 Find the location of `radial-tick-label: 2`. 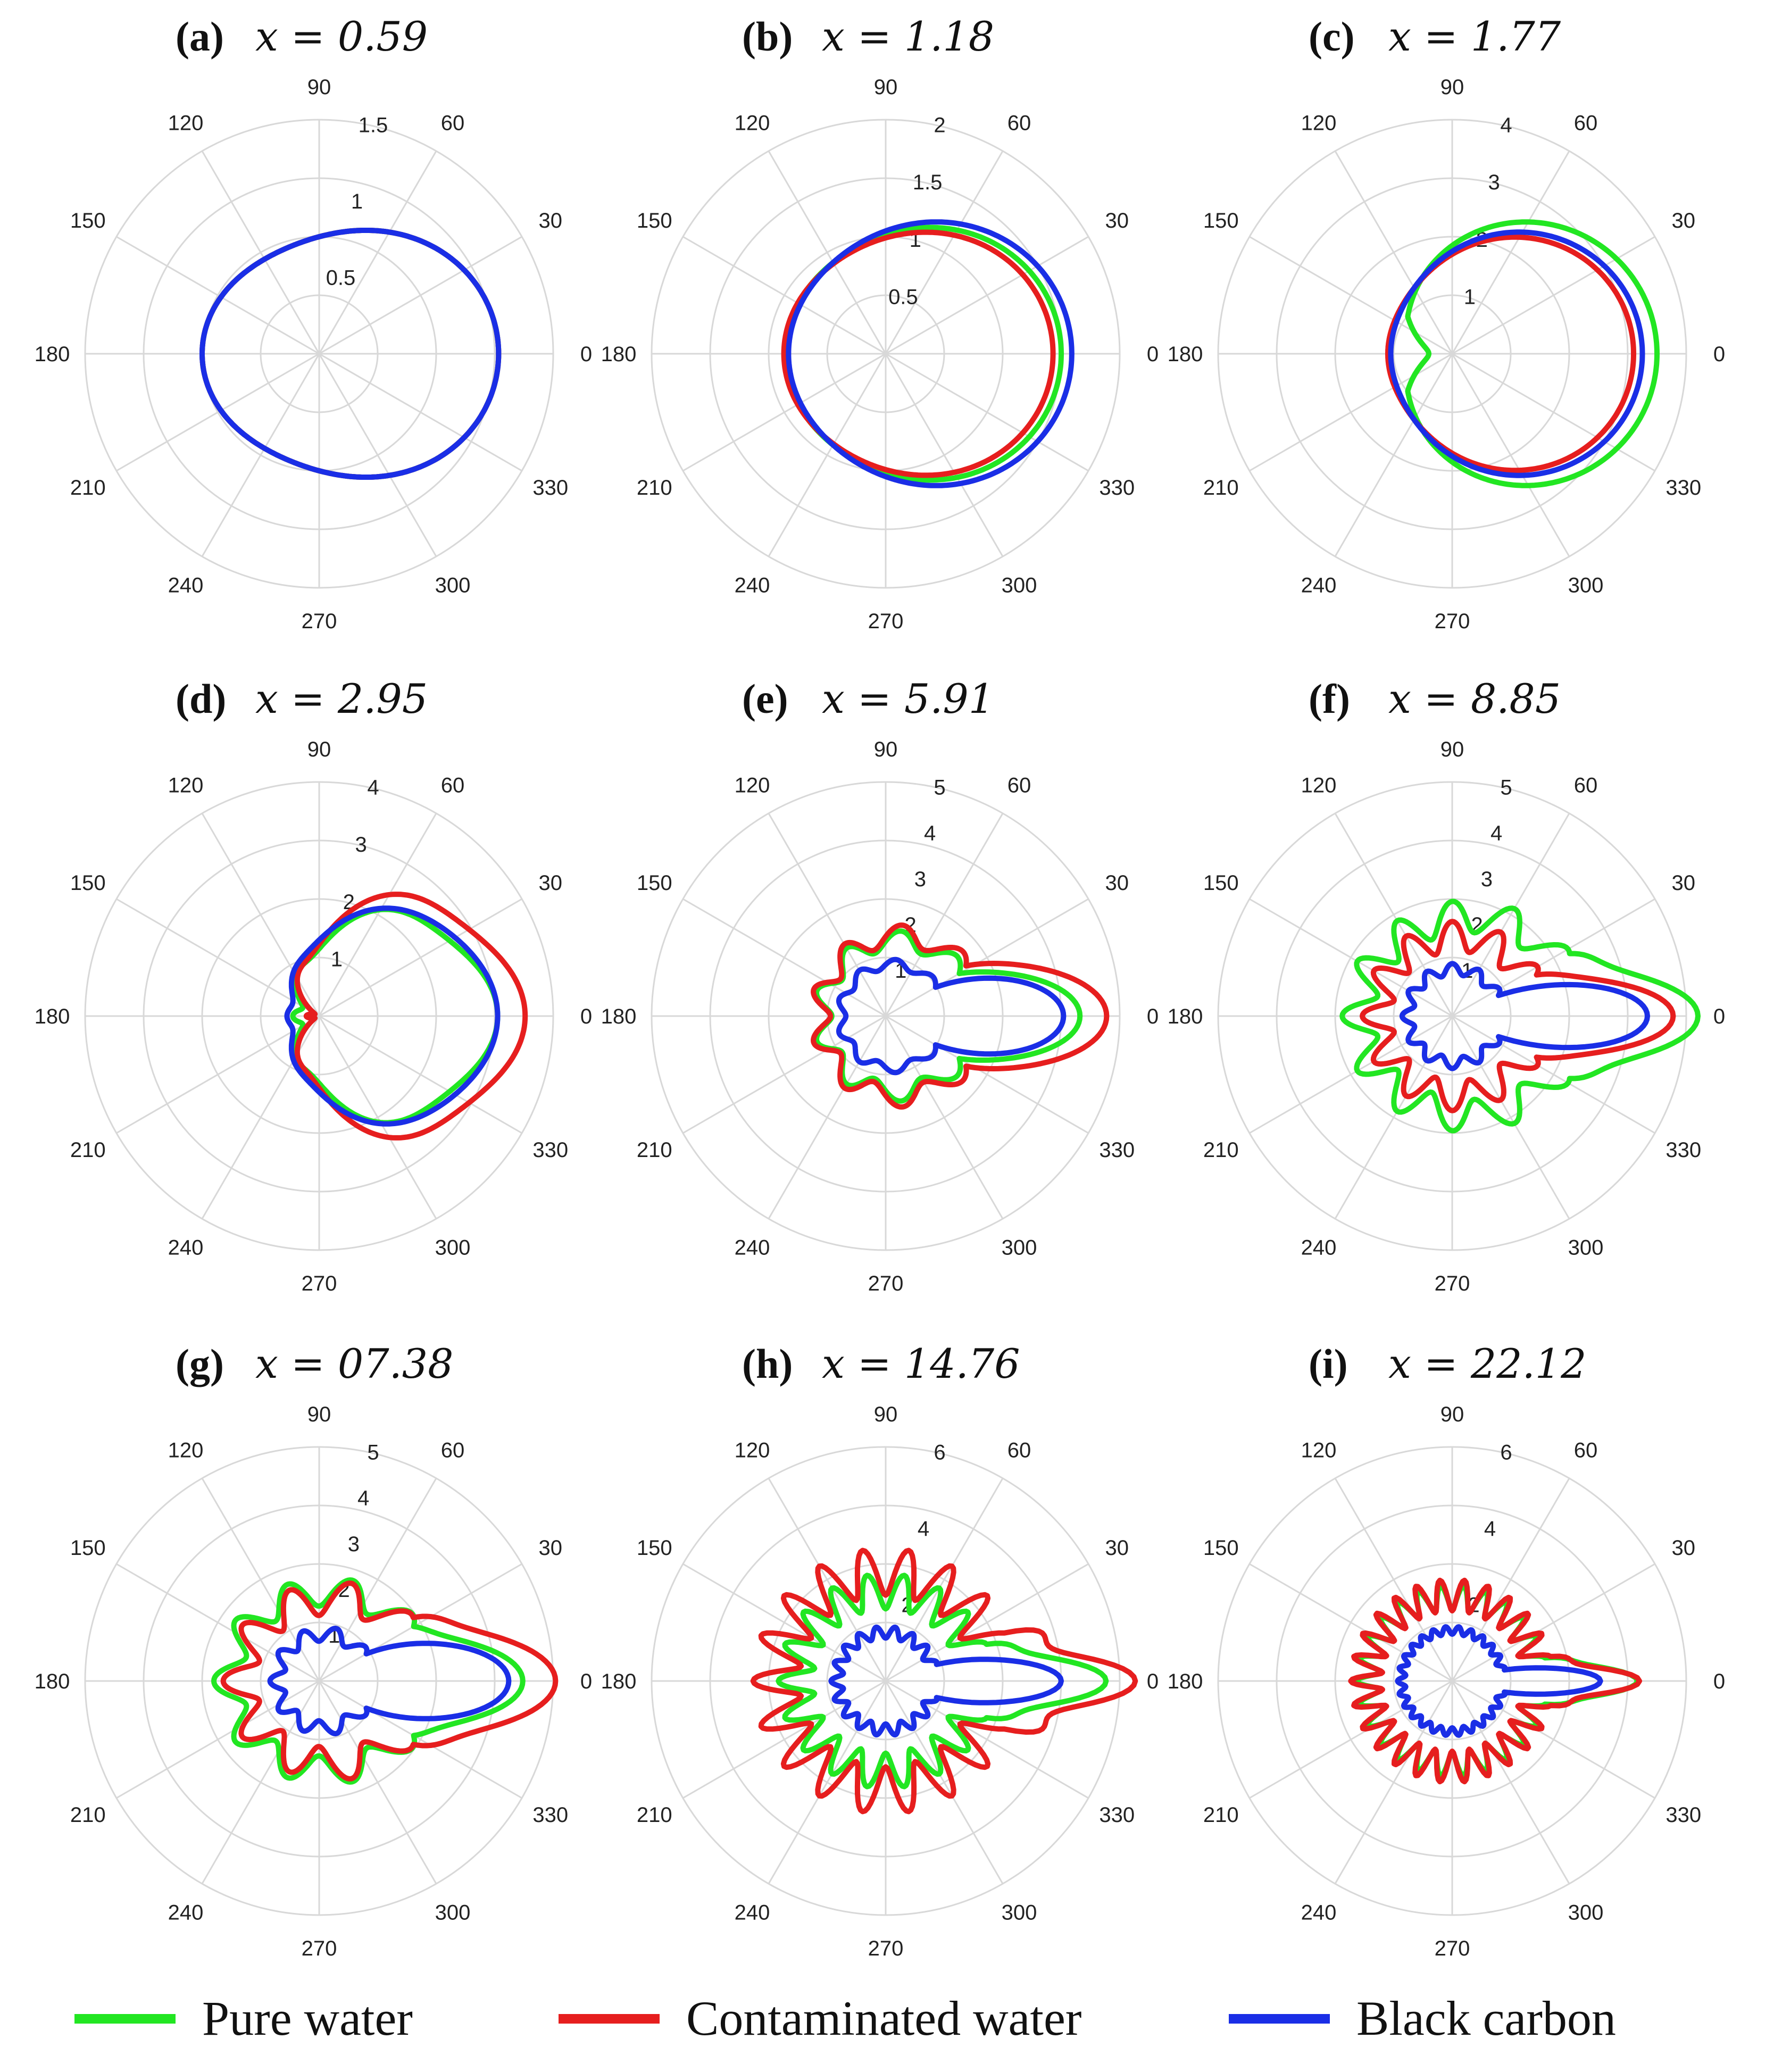

radial-tick-label: 2 is located at coordinates (939, 125).